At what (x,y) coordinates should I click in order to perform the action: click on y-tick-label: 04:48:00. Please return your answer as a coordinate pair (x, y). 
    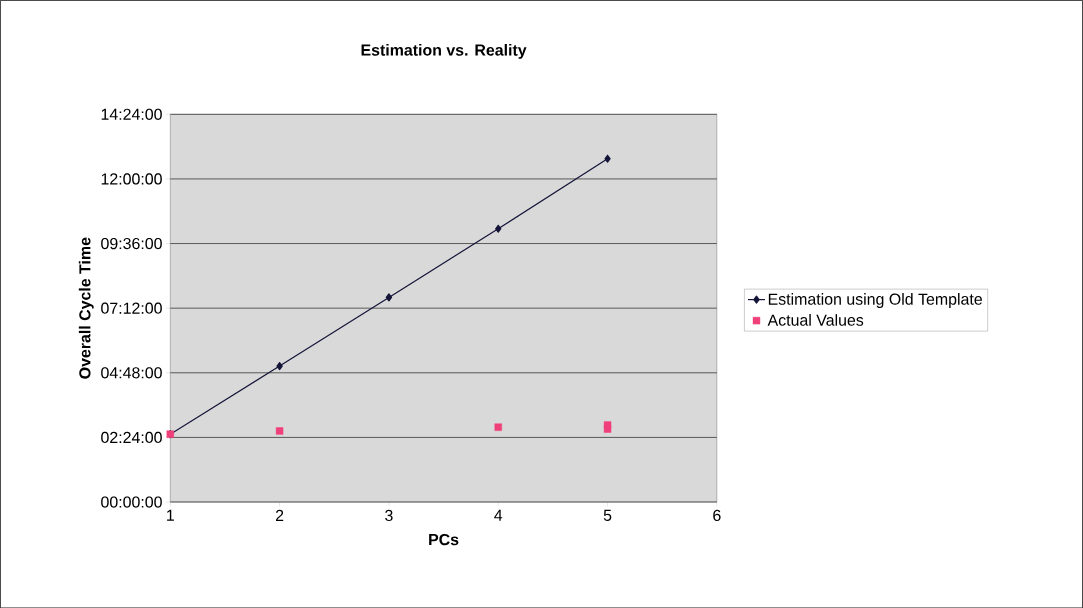
    Looking at the image, I should click on (131, 372).